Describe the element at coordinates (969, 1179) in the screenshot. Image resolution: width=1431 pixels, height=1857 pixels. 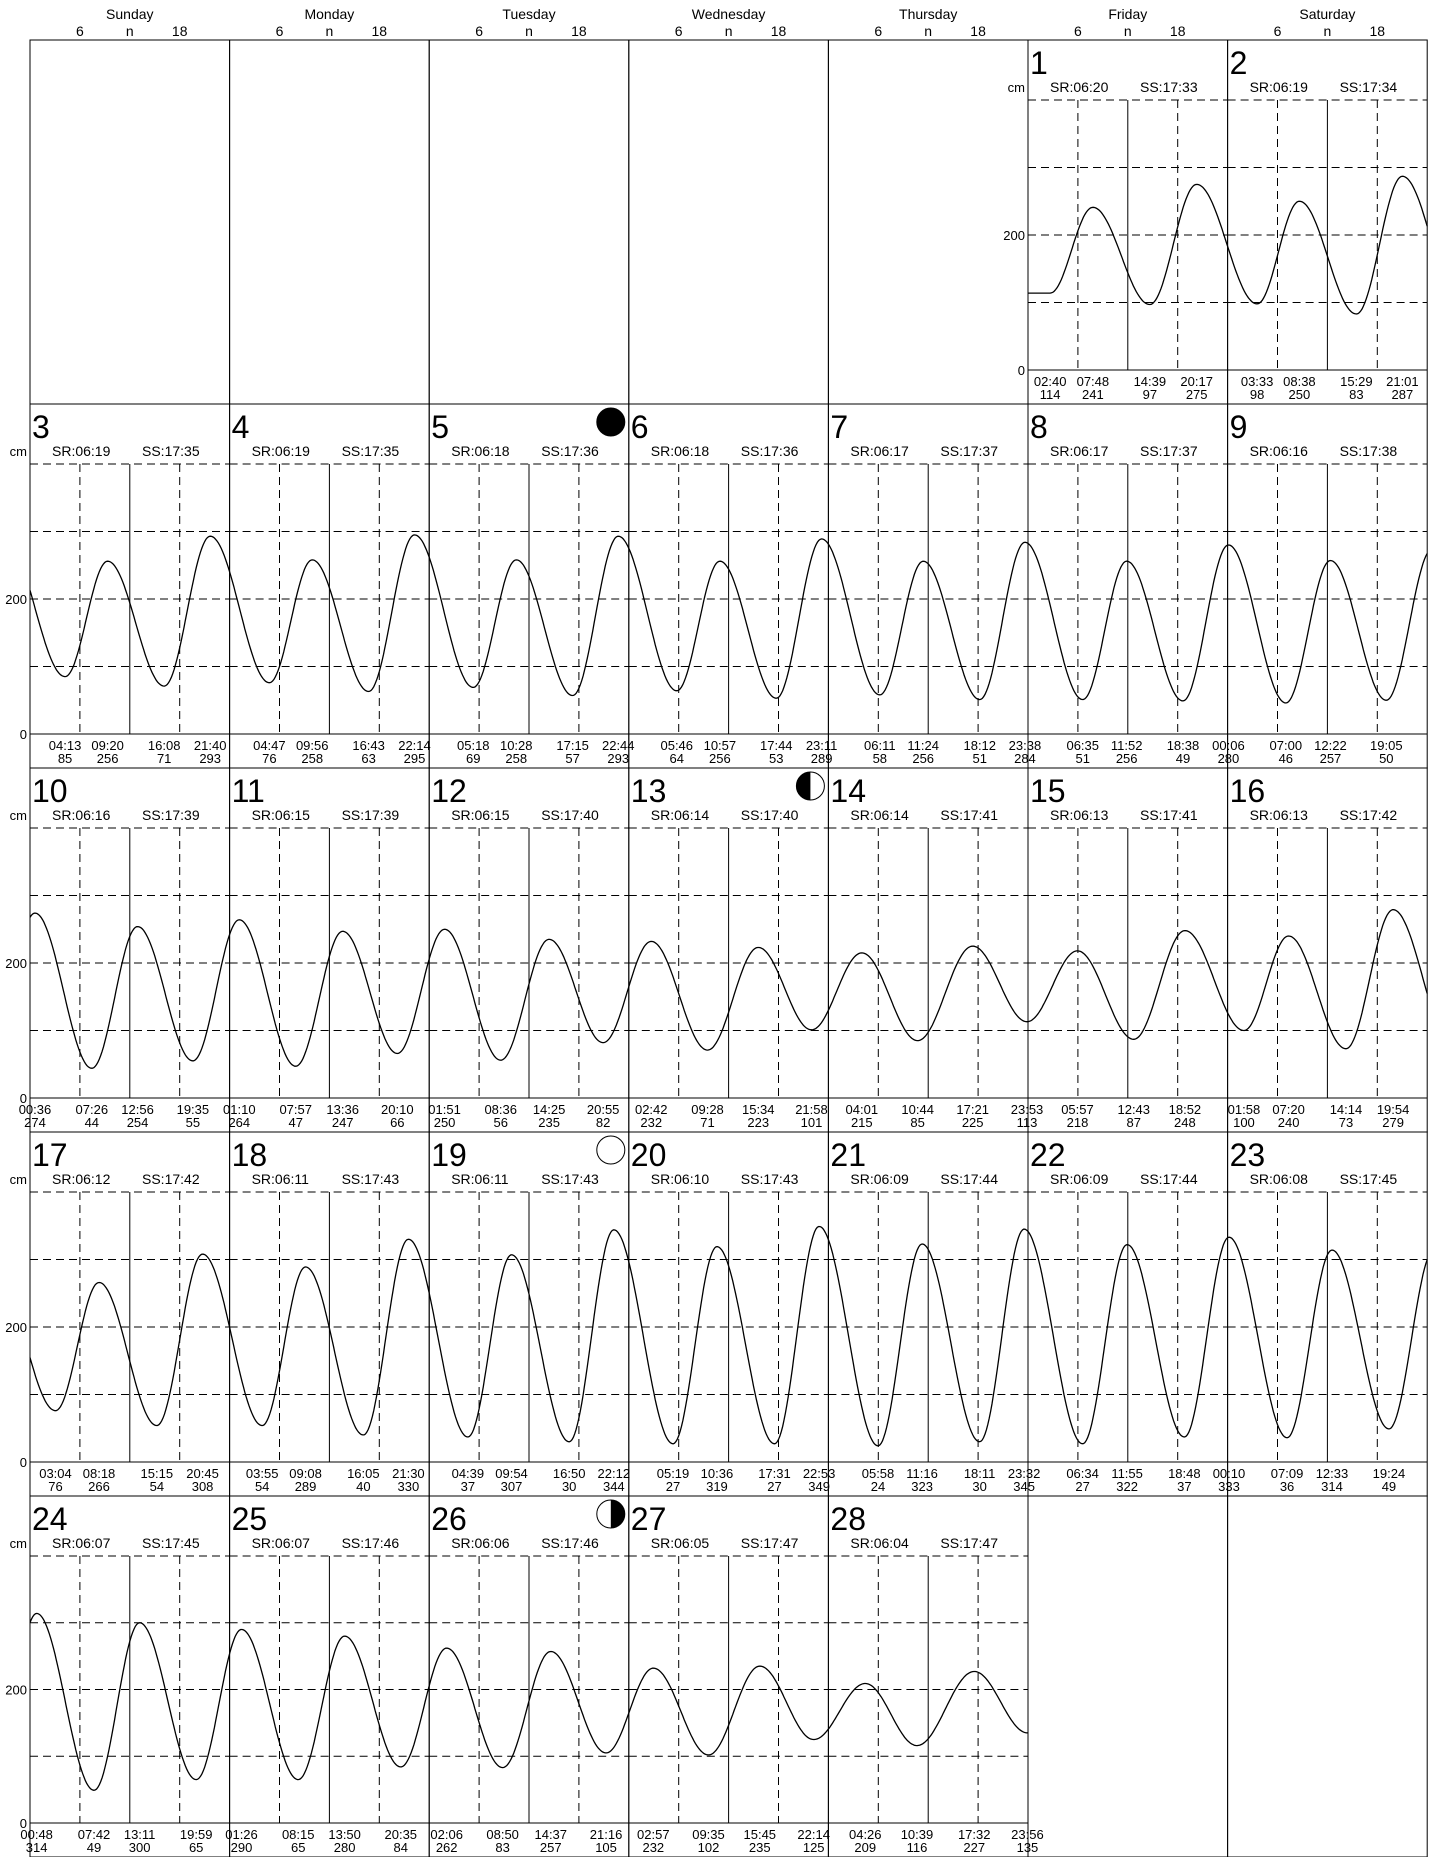
I see `sunset-label: SS:17:44` at that location.